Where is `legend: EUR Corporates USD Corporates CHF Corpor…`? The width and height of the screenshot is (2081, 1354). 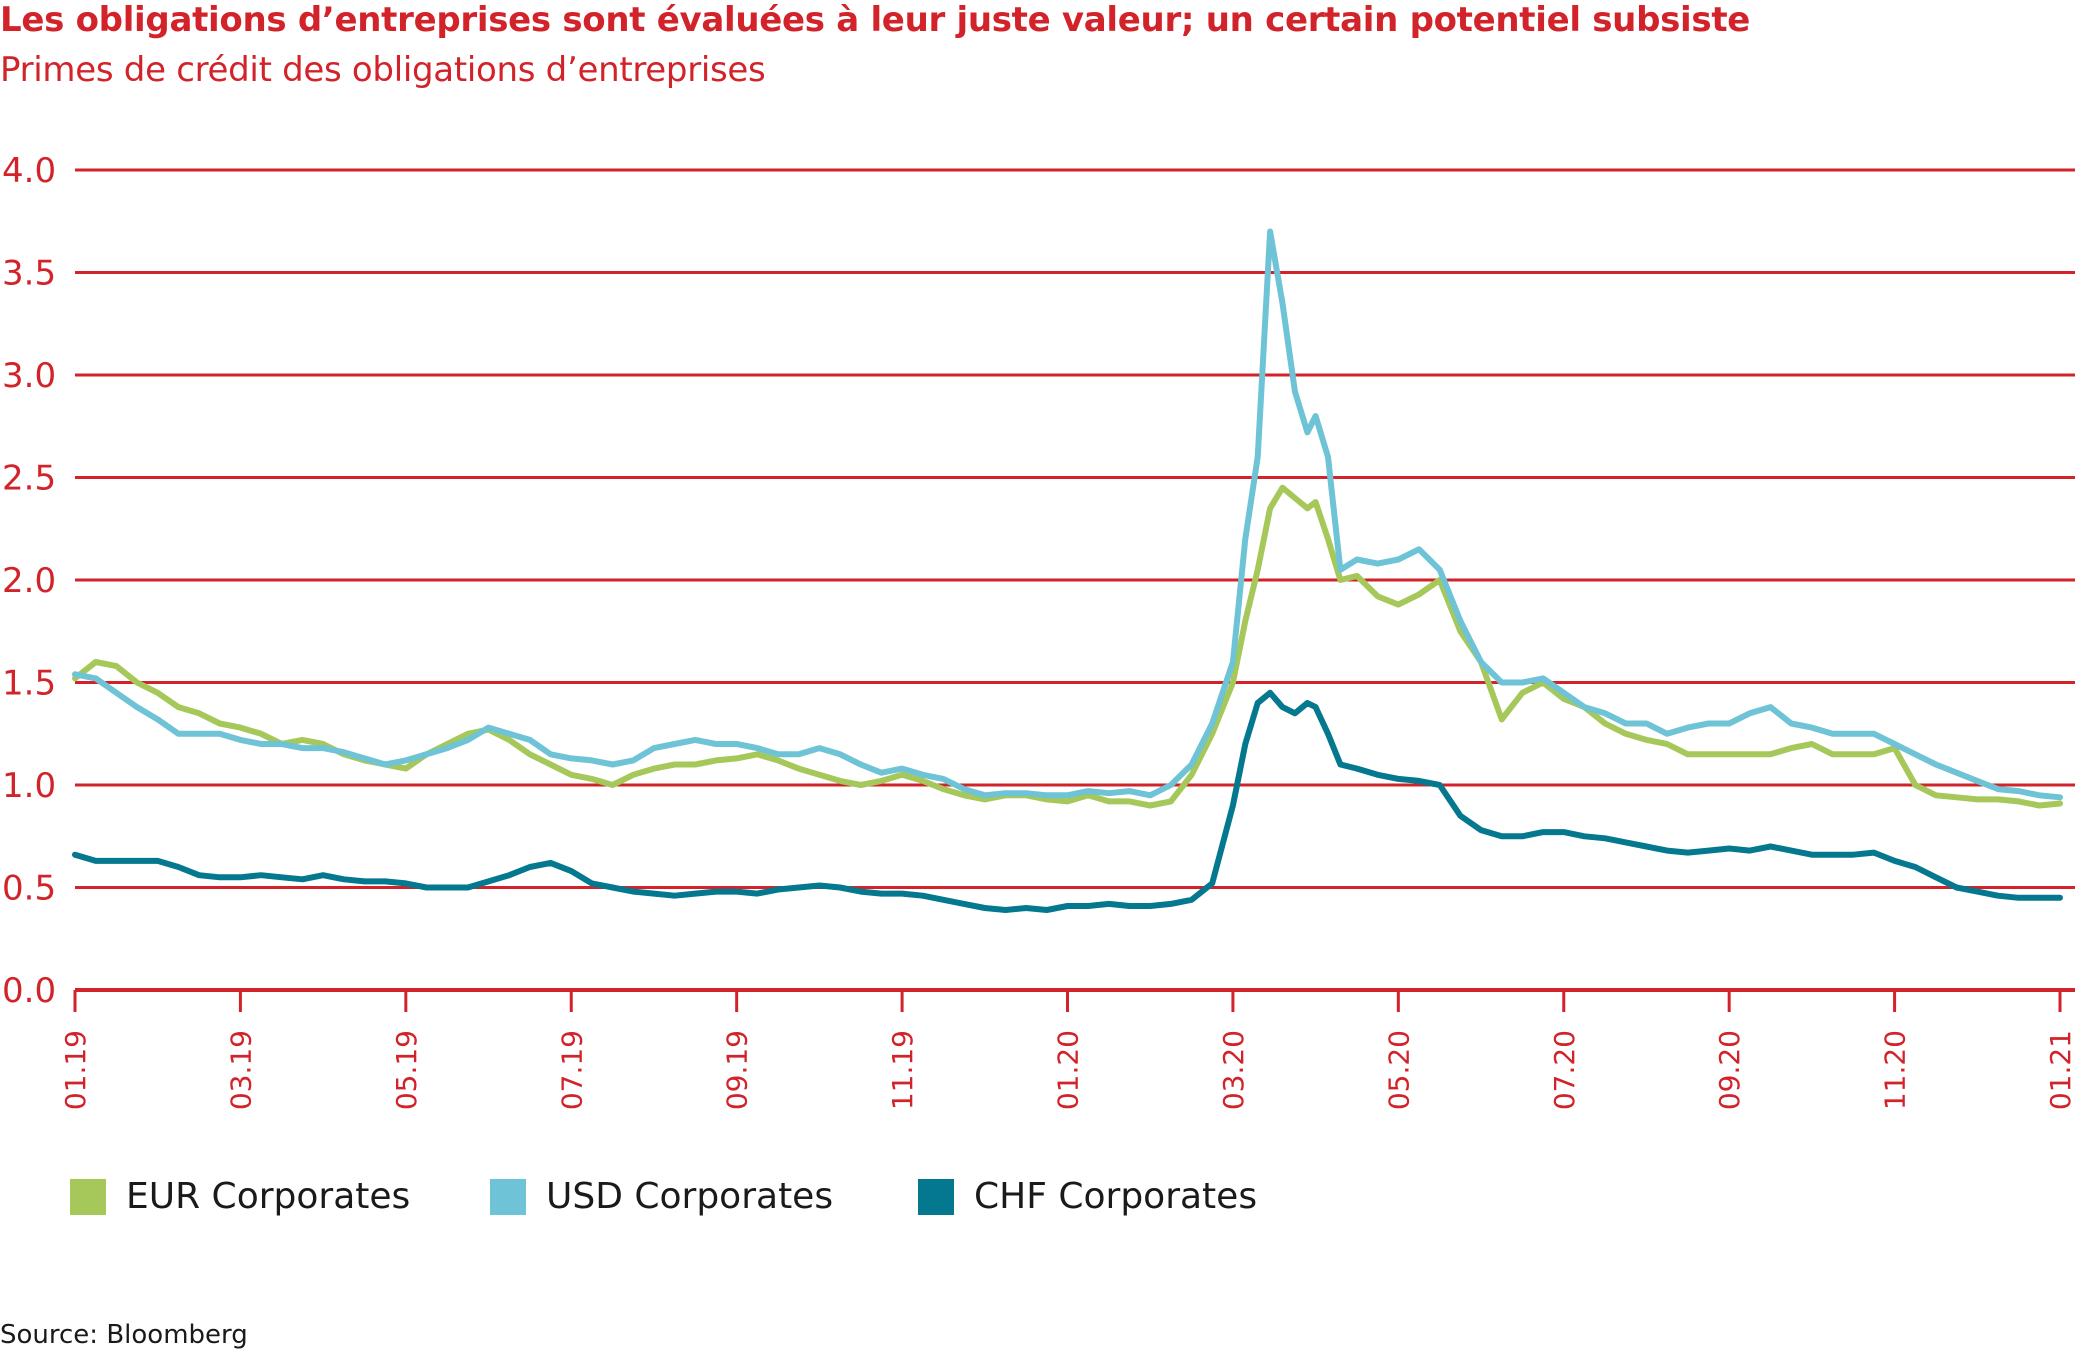
legend: EUR Corporates USD Corporates CHF Corpor… is located at coordinates (700, 1201).